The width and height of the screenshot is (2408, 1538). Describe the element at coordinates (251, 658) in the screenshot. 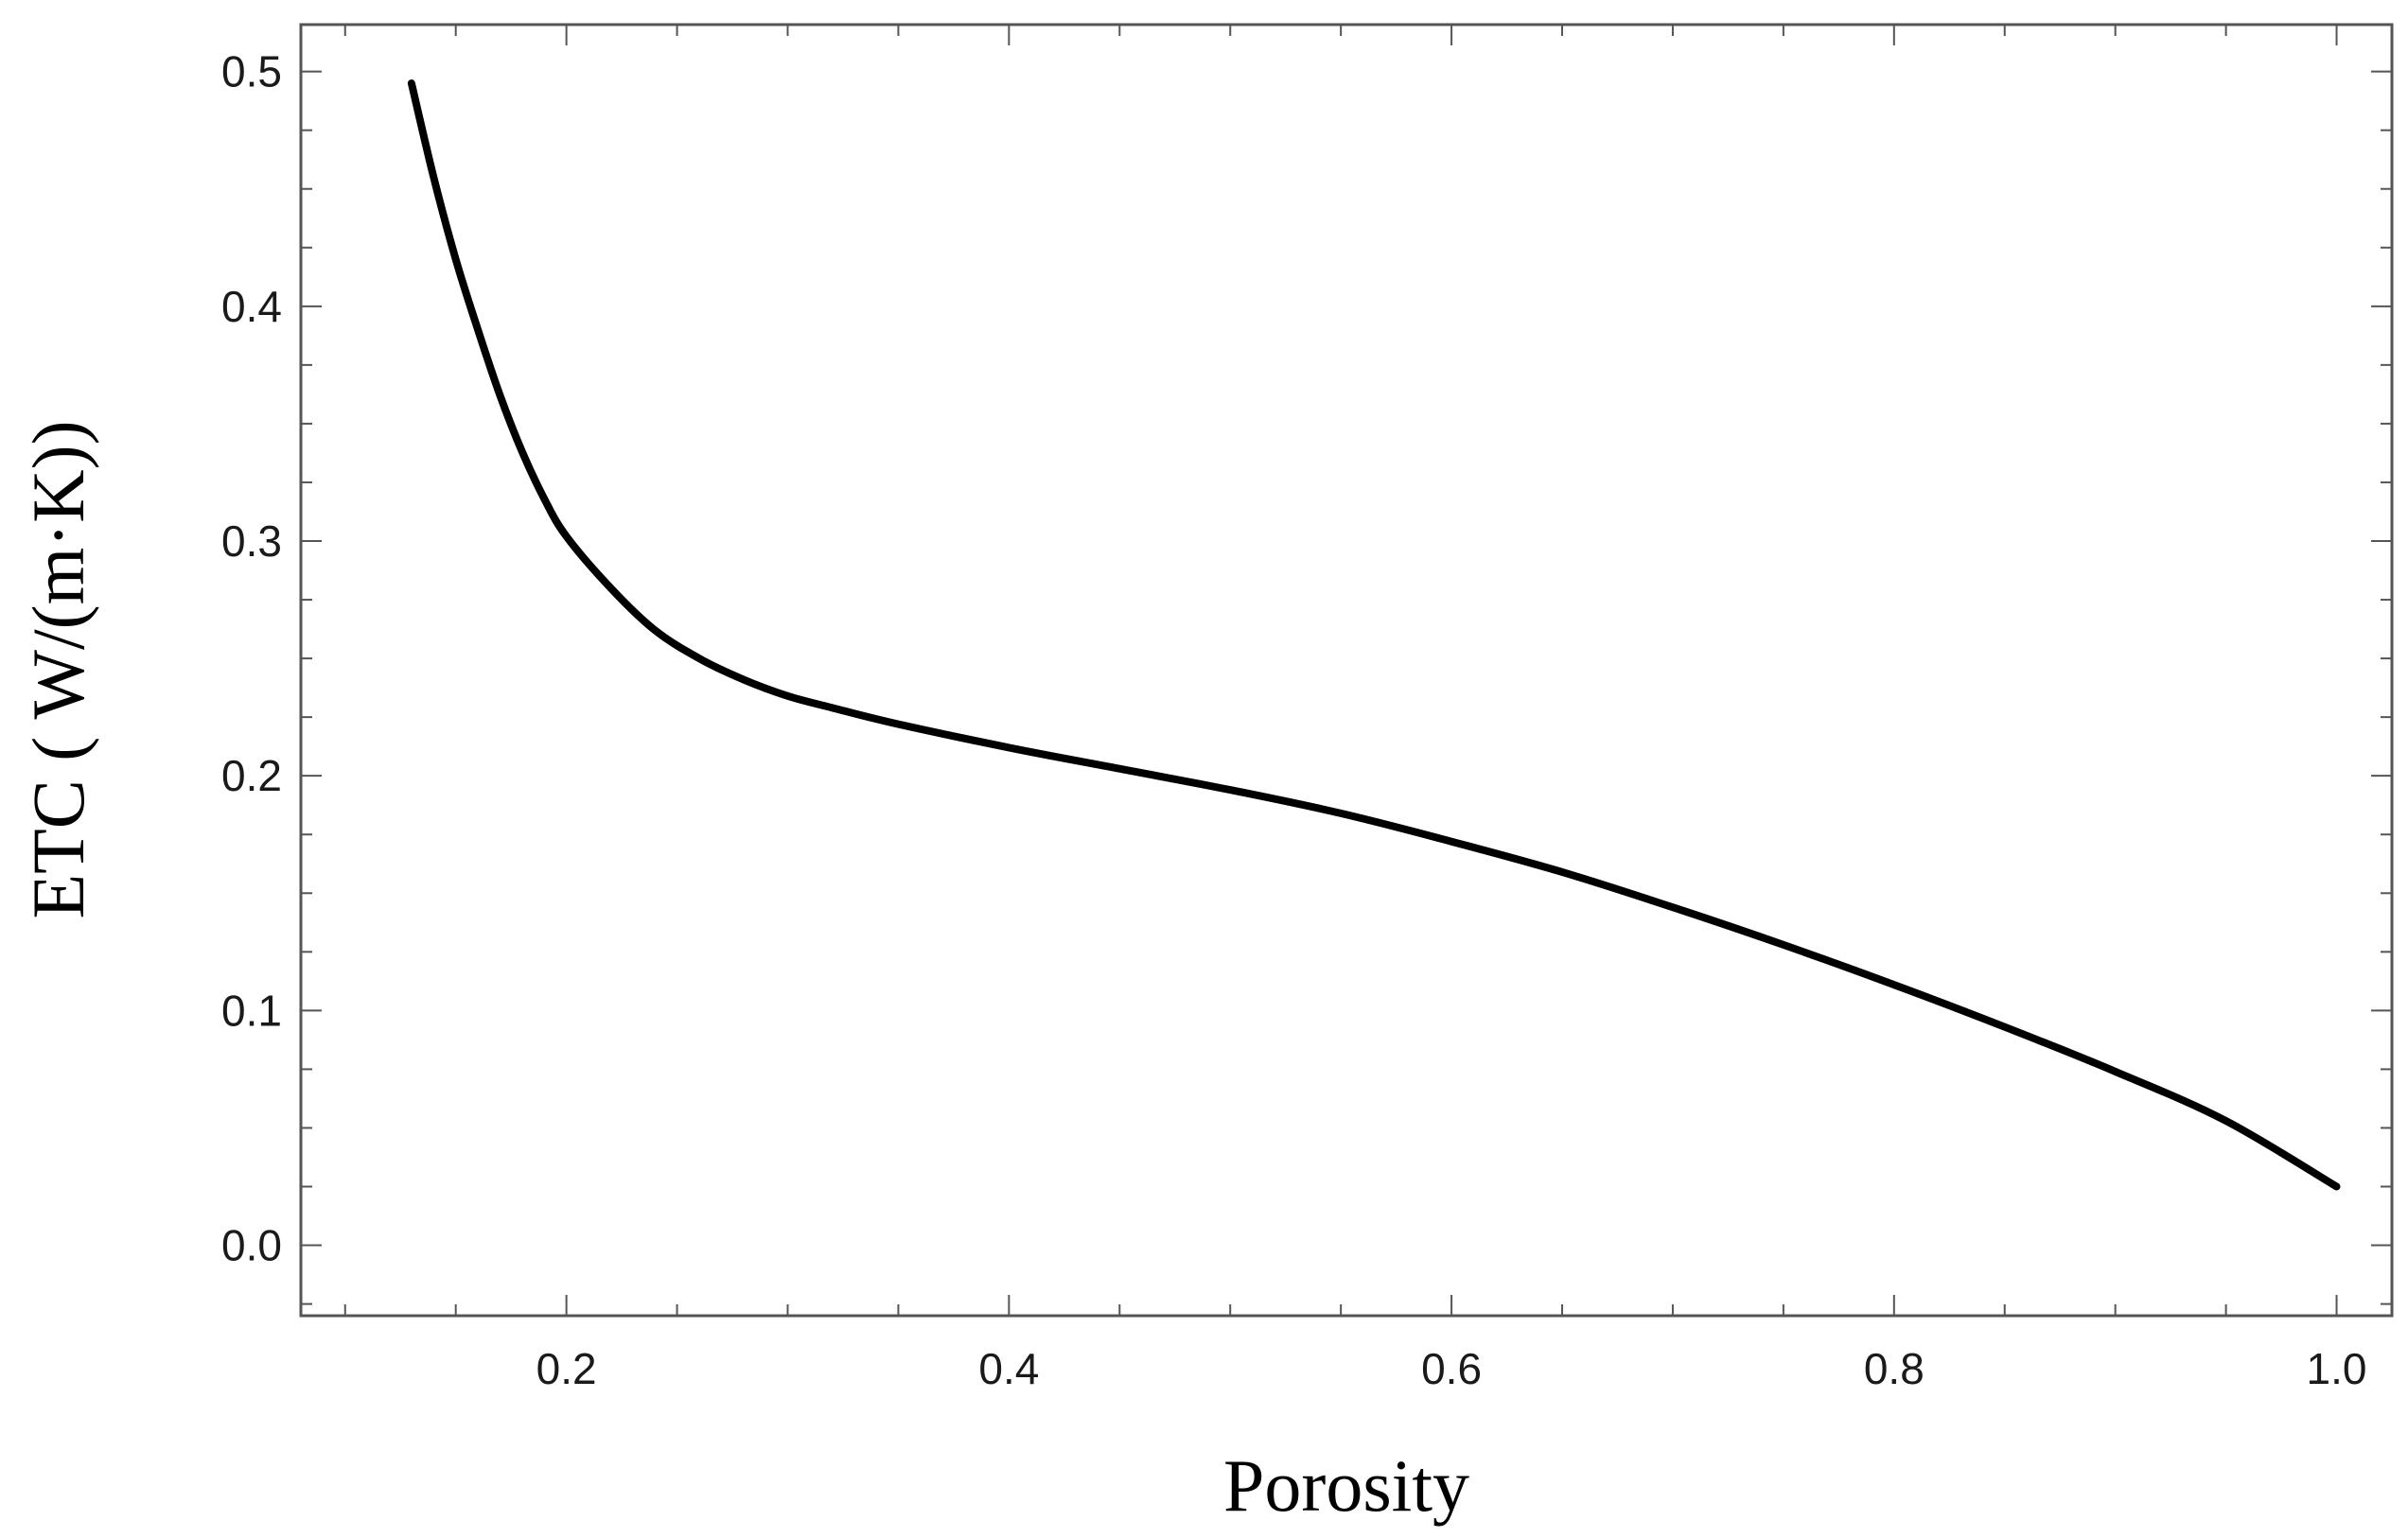

I see `y-axis-tick-labels: 0.0 0.1 0.2 0.3 0.4 0.5` at that location.